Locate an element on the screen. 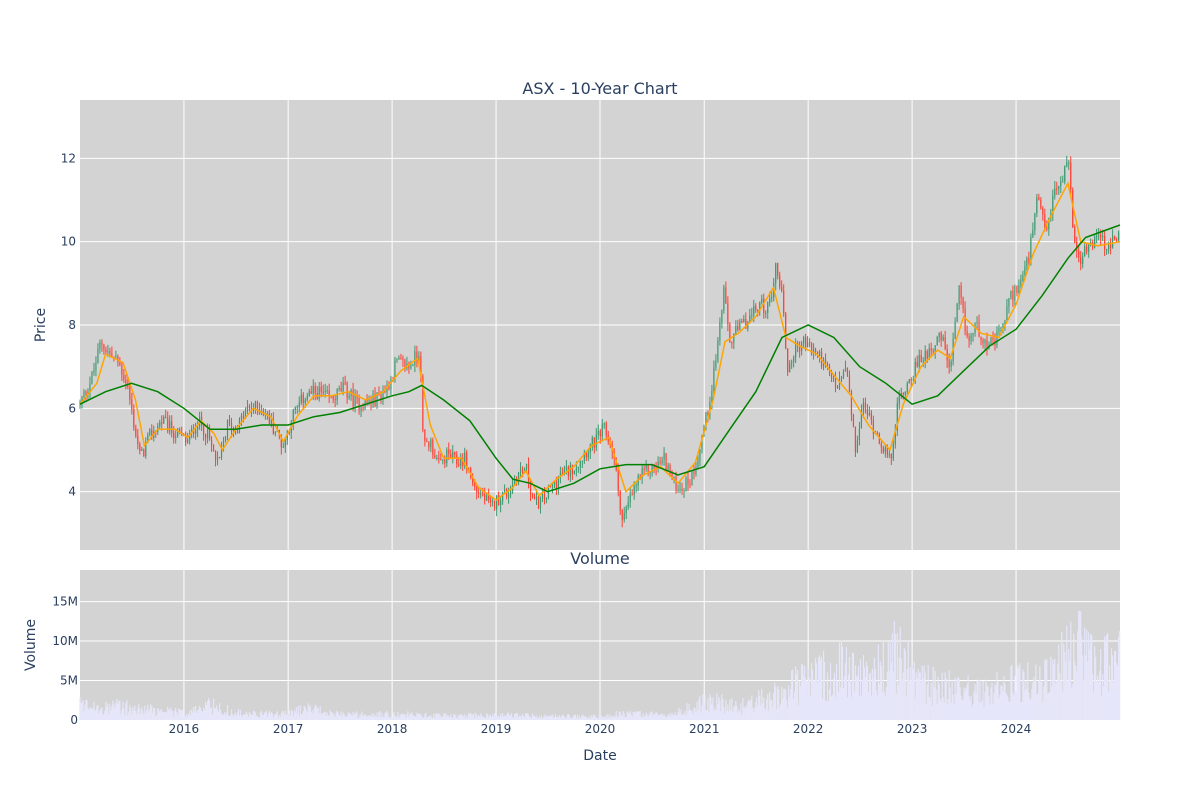 The width and height of the screenshot is (1200, 804). x-tick-label: 2021 is located at coordinates (704, 729).